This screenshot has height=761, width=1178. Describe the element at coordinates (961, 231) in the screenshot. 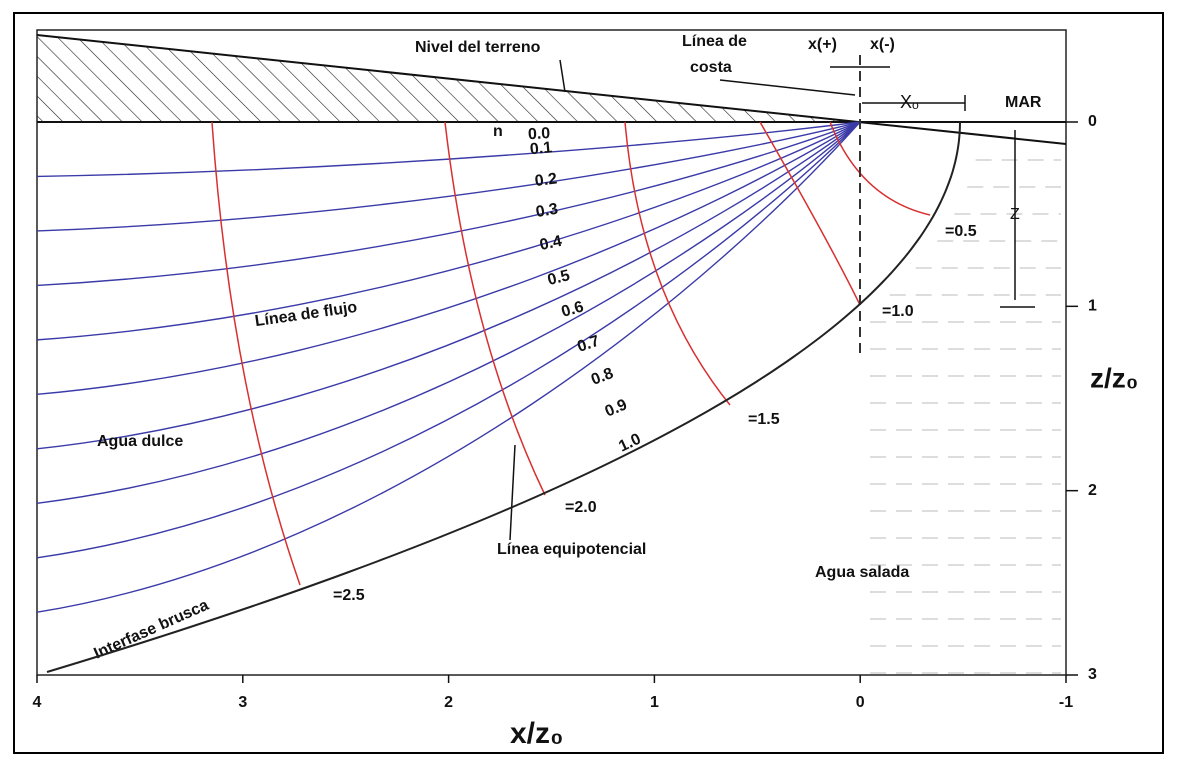

I see `equipotential-value: =0.5` at that location.